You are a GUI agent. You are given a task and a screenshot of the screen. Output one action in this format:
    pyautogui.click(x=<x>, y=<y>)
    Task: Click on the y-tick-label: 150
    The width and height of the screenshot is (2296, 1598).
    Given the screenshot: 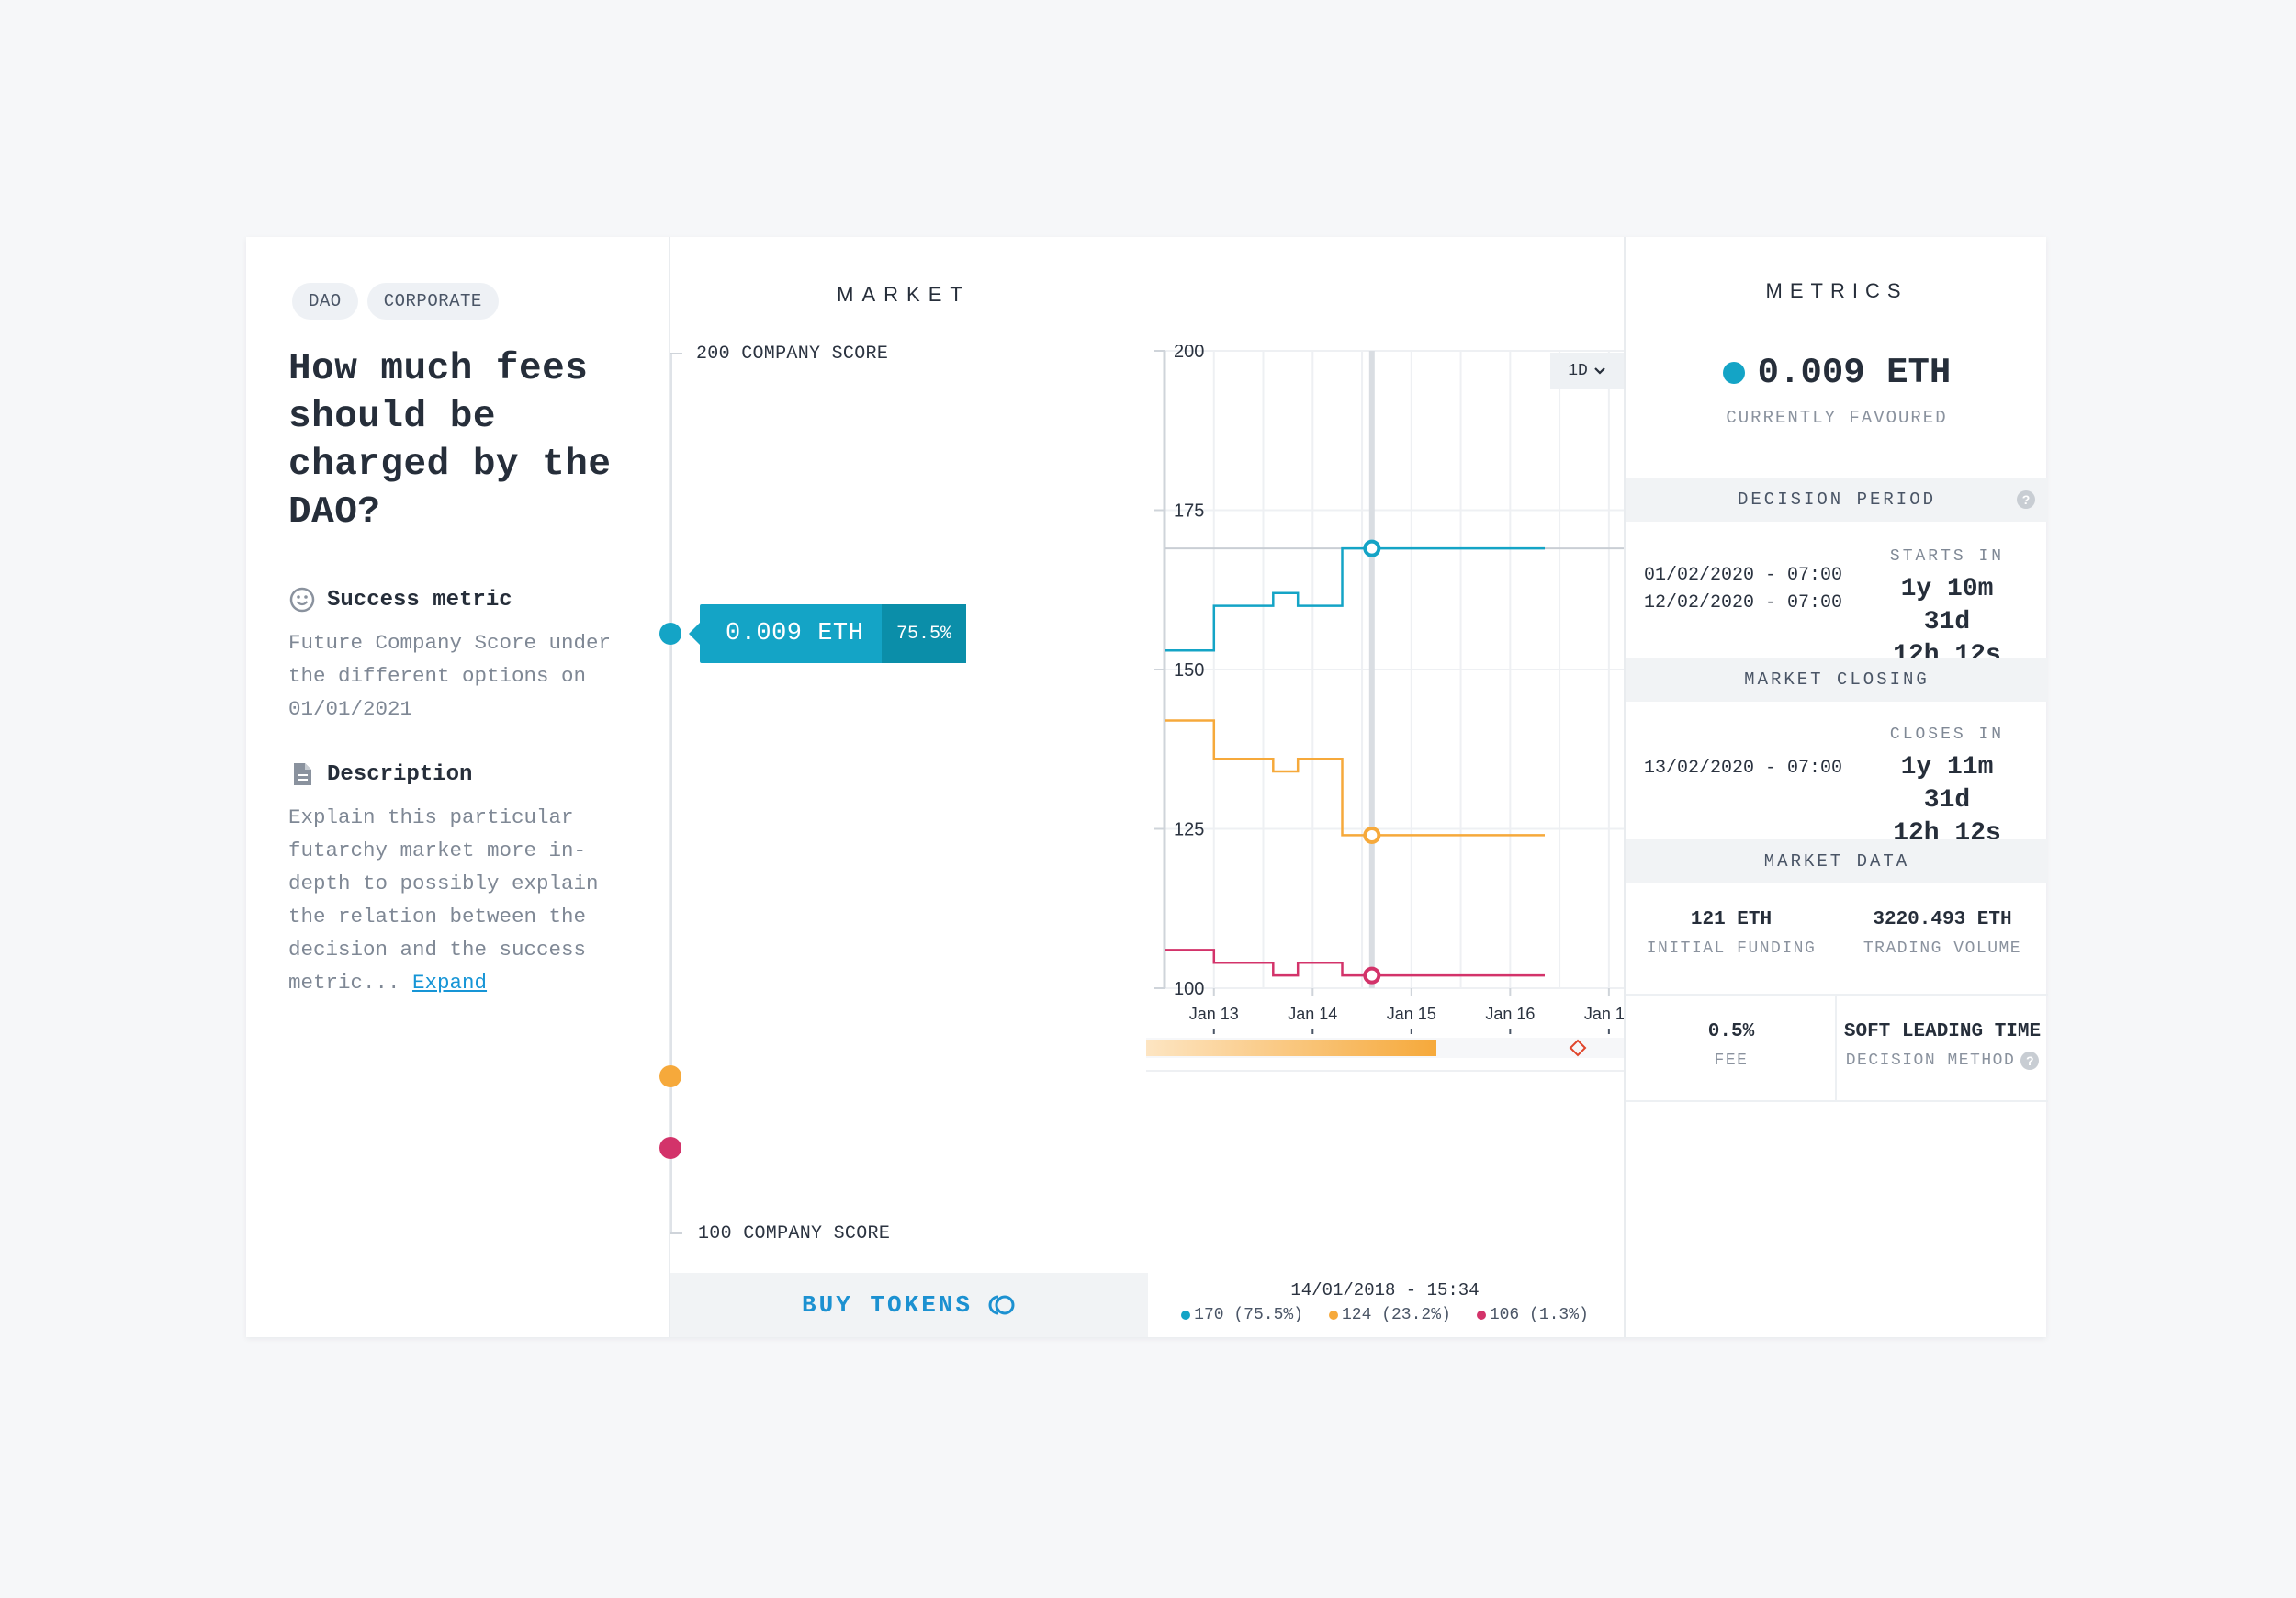 What is the action you would take?
    pyautogui.click(x=1189, y=670)
    